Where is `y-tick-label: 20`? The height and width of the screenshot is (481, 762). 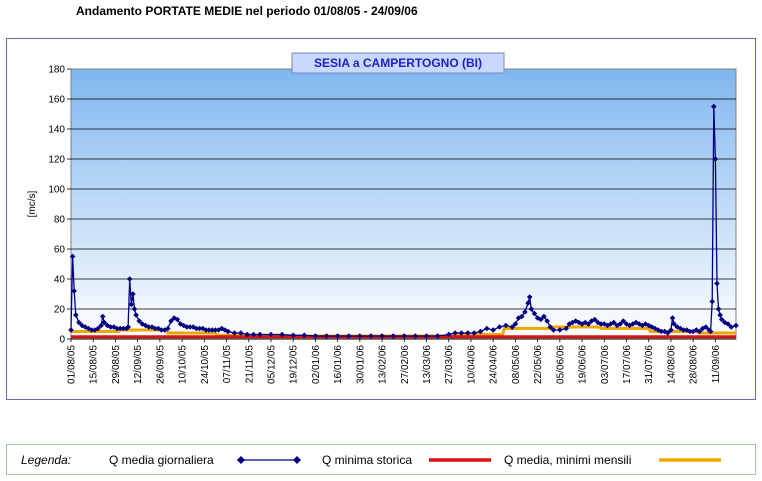
y-tick-label: 20 is located at coordinates (60, 310).